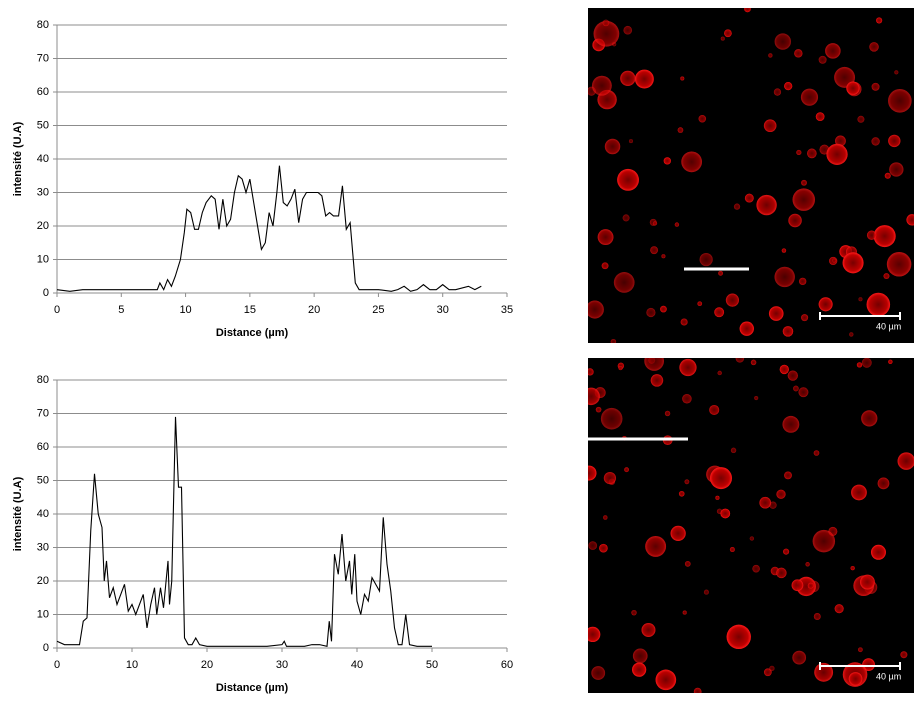 Image resolution: width=914 pixels, height=703 pixels. What do you see at coordinates (888, 676) in the screenshot?
I see `scale-bar-label: 40 µm` at bounding box center [888, 676].